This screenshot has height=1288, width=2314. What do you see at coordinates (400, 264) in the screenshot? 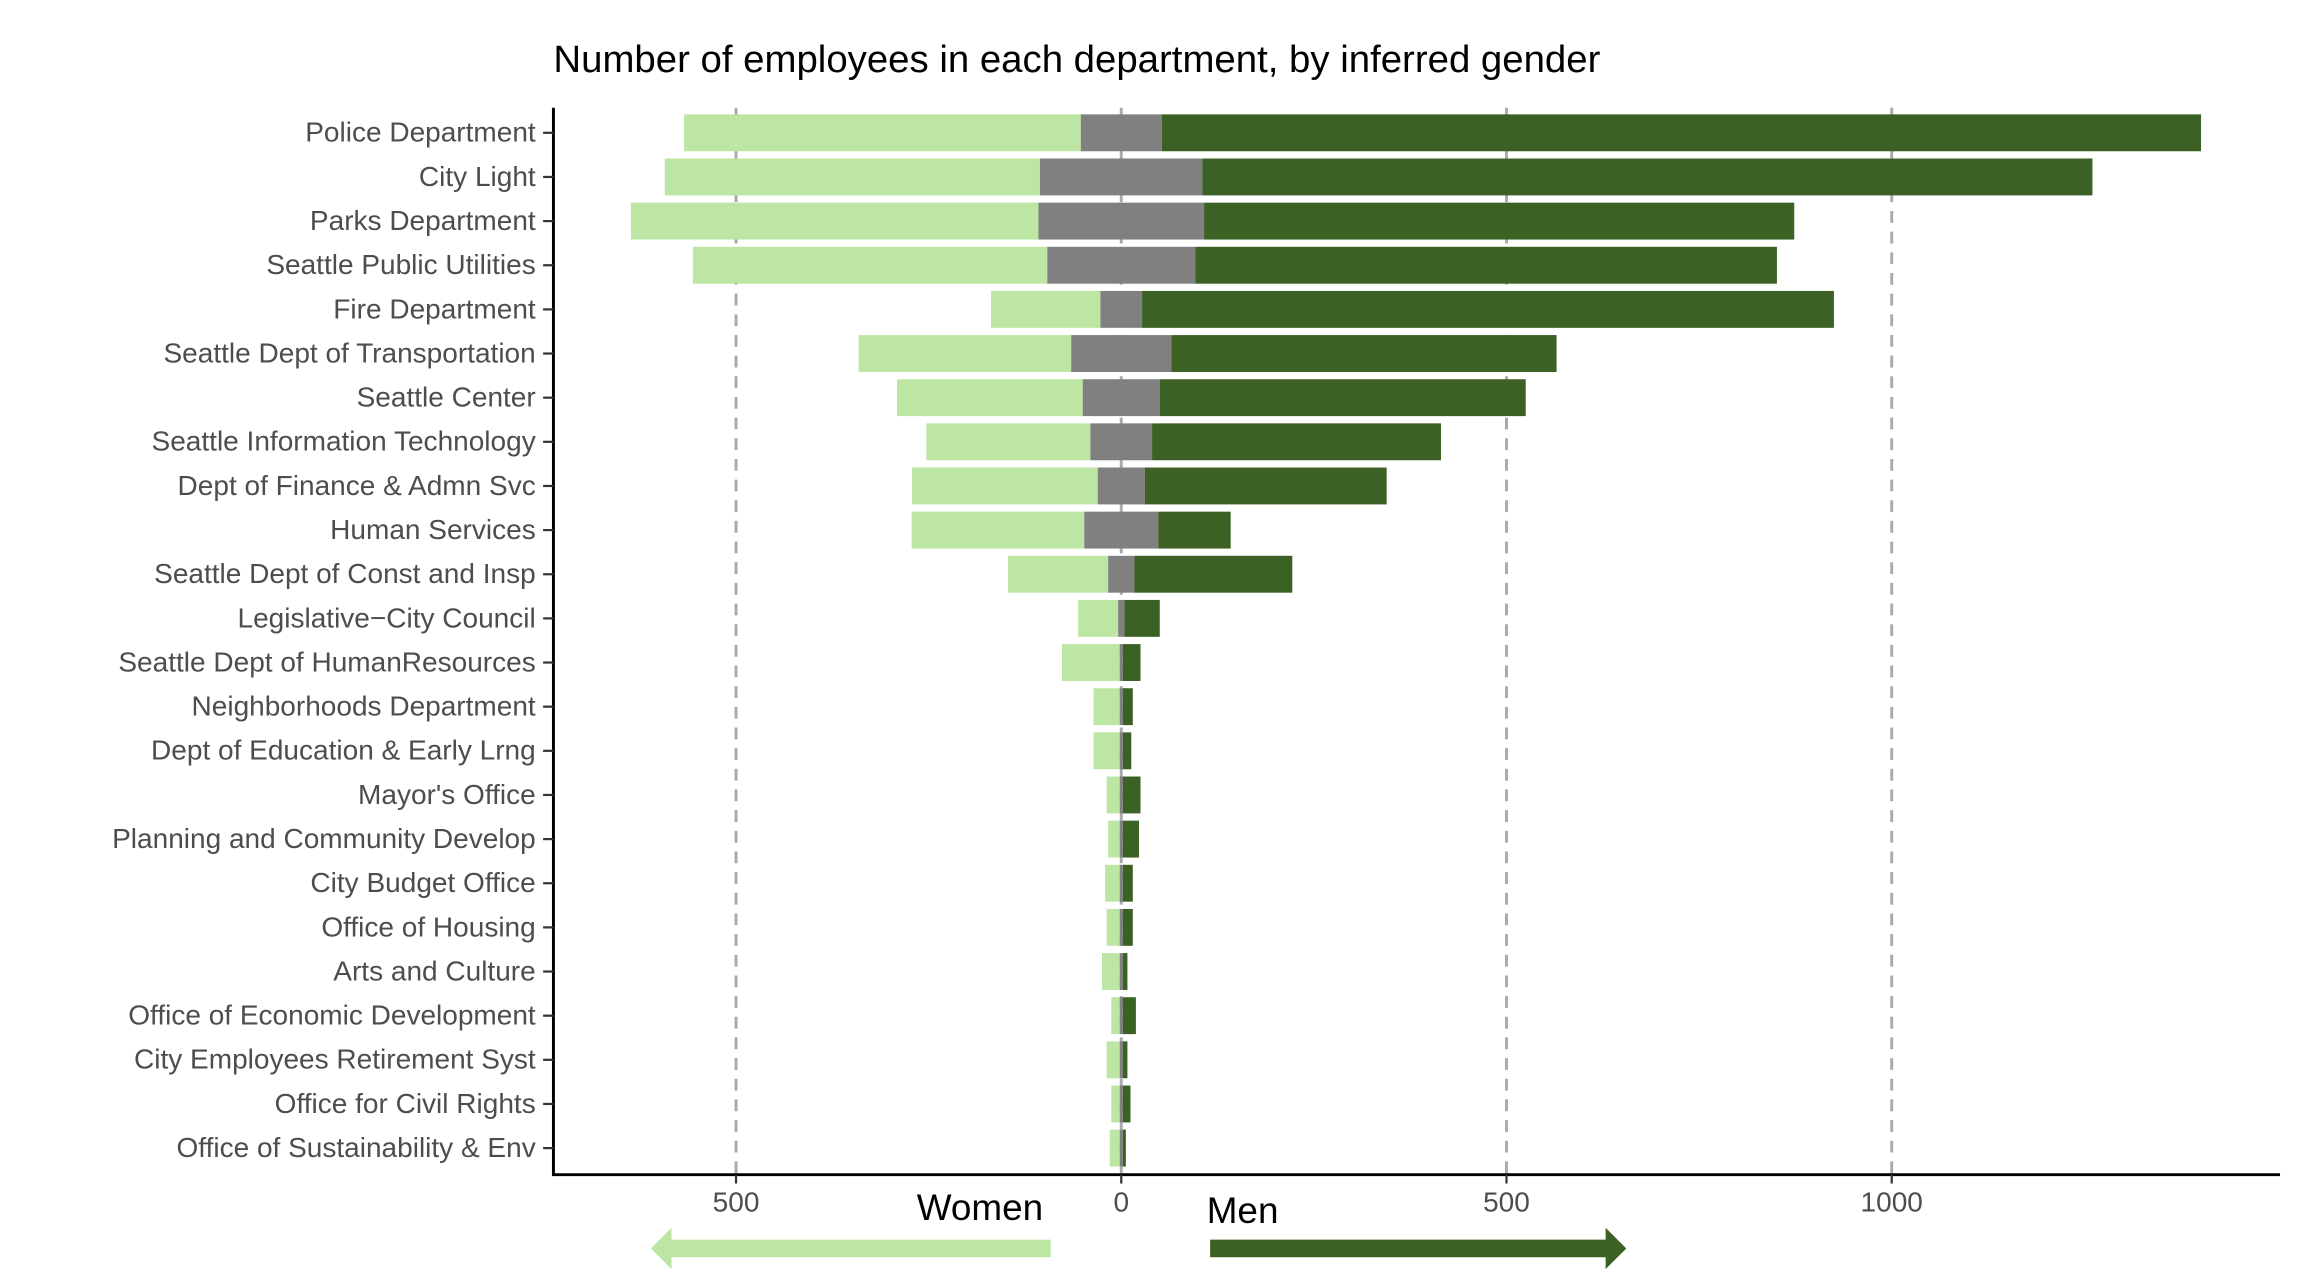
I see `y-tick-label: Seattle Public Utilities` at bounding box center [400, 264].